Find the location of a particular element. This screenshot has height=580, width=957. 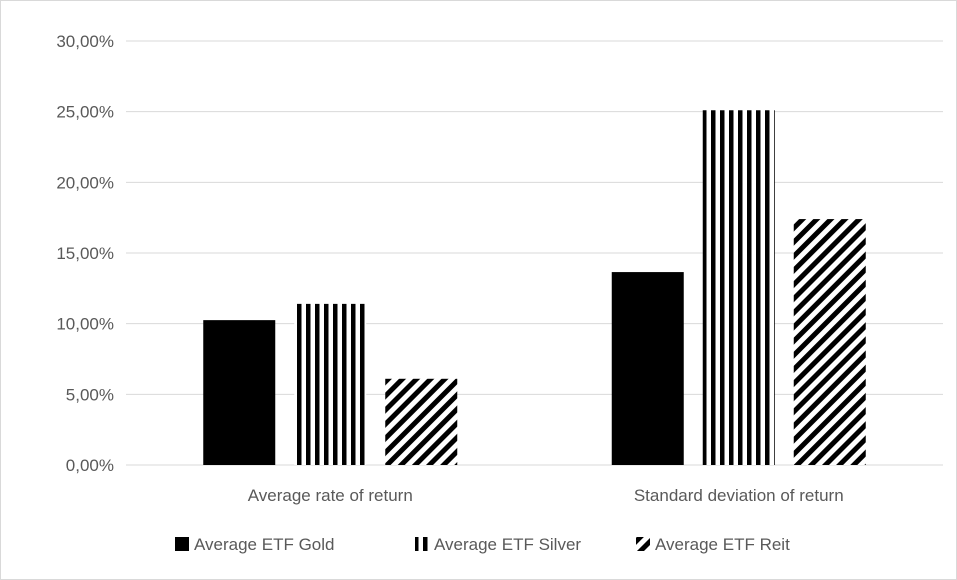

y-tick-label: 20,00% is located at coordinates (85, 182).